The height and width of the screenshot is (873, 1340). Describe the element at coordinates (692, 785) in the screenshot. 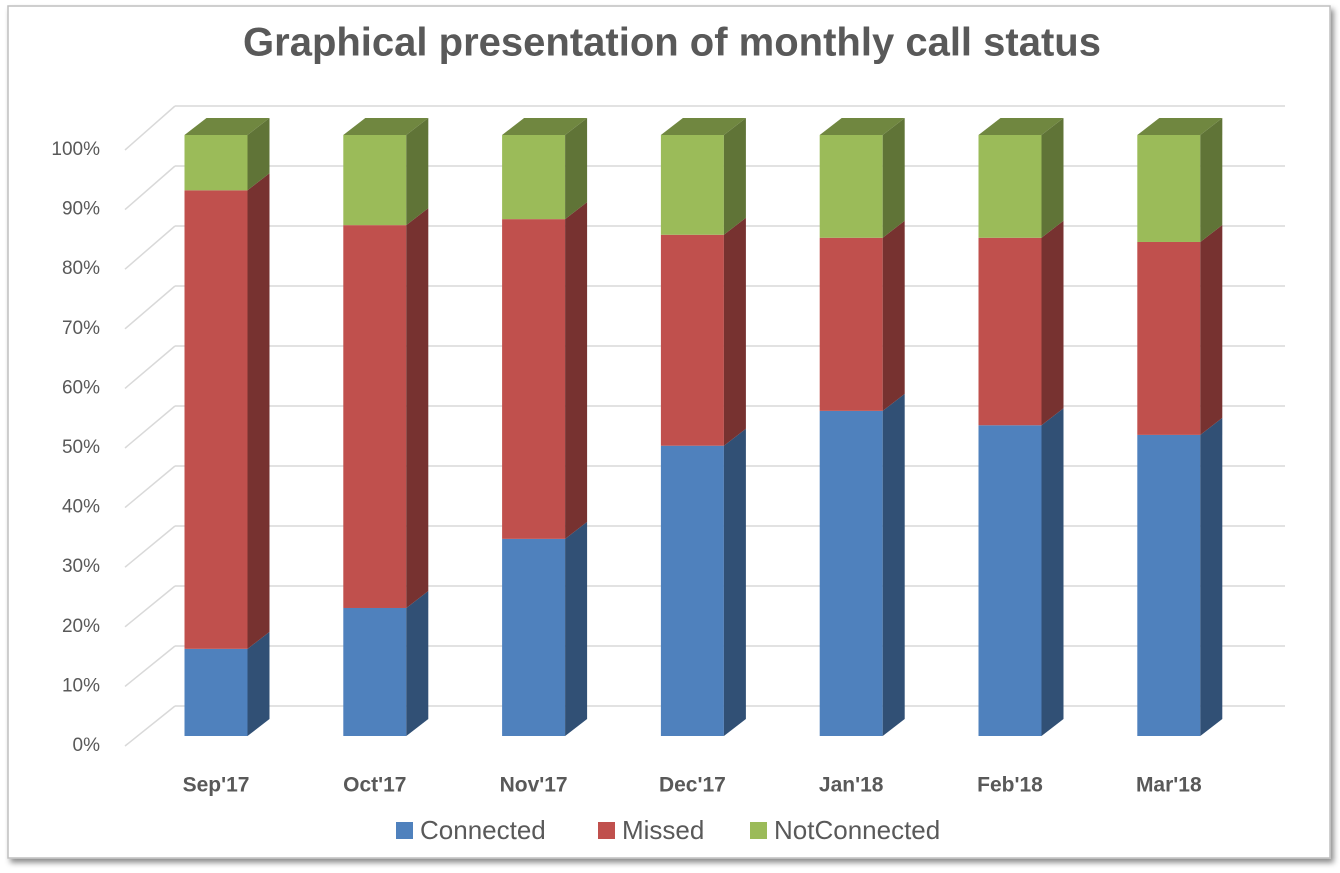

I see `x-tick-label: Dec'17` at that location.